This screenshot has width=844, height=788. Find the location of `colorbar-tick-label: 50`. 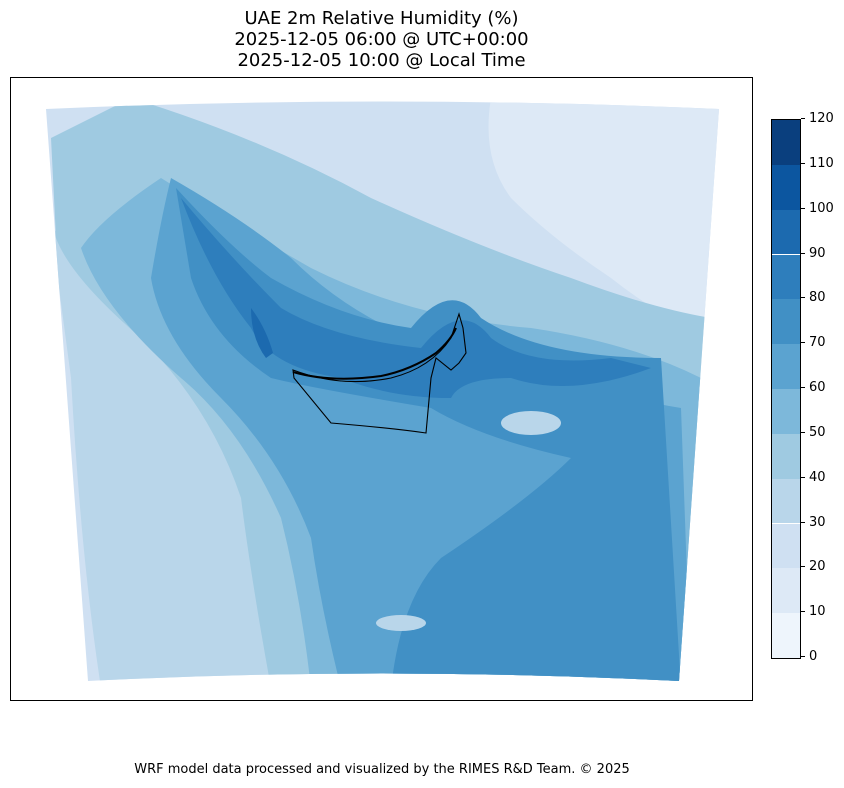

colorbar-tick-label: 50 is located at coordinates (813, 432).